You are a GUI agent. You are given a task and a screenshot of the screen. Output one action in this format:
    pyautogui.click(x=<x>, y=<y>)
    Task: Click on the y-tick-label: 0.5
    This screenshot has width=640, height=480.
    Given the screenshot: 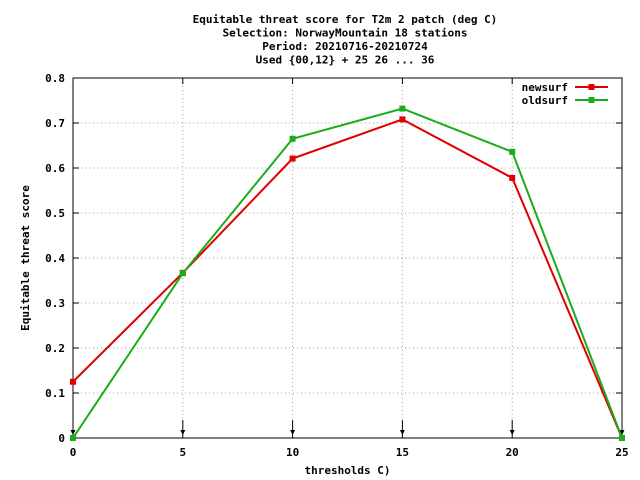 What is the action you would take?
    pyautogui.click(x=55, y=213)
    